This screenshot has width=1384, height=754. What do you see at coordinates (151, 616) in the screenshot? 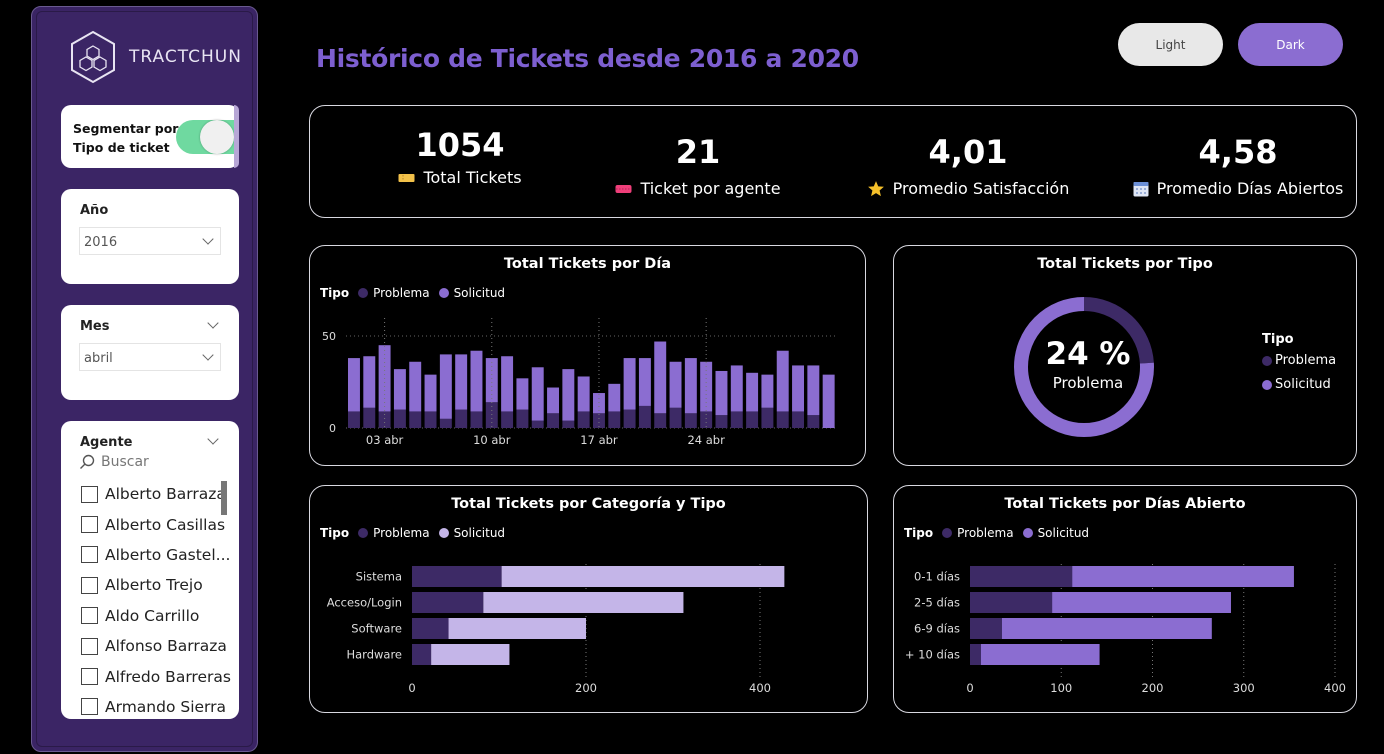
I see `agent-list-item: Aldo Carrillo` at bounding box center [151, 616].